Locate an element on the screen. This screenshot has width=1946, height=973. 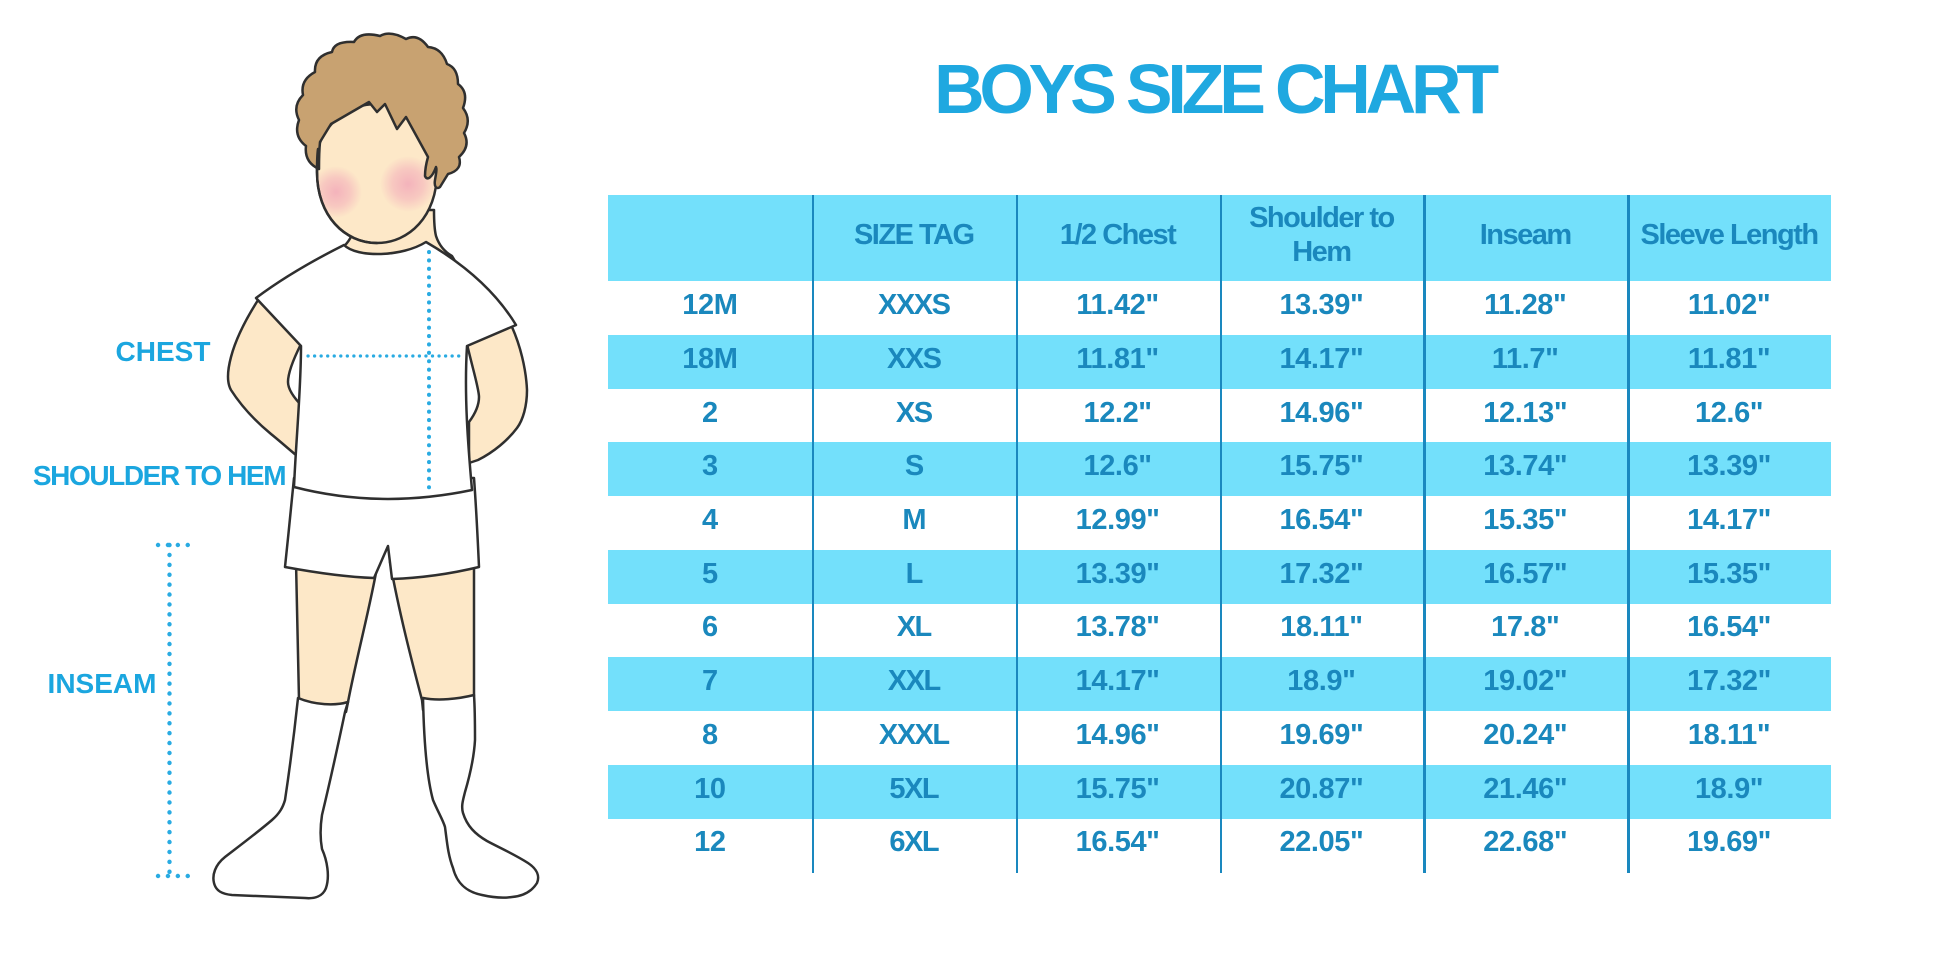
svg-text: SHOULDER TO HEM is located at coordinates (159, 475).